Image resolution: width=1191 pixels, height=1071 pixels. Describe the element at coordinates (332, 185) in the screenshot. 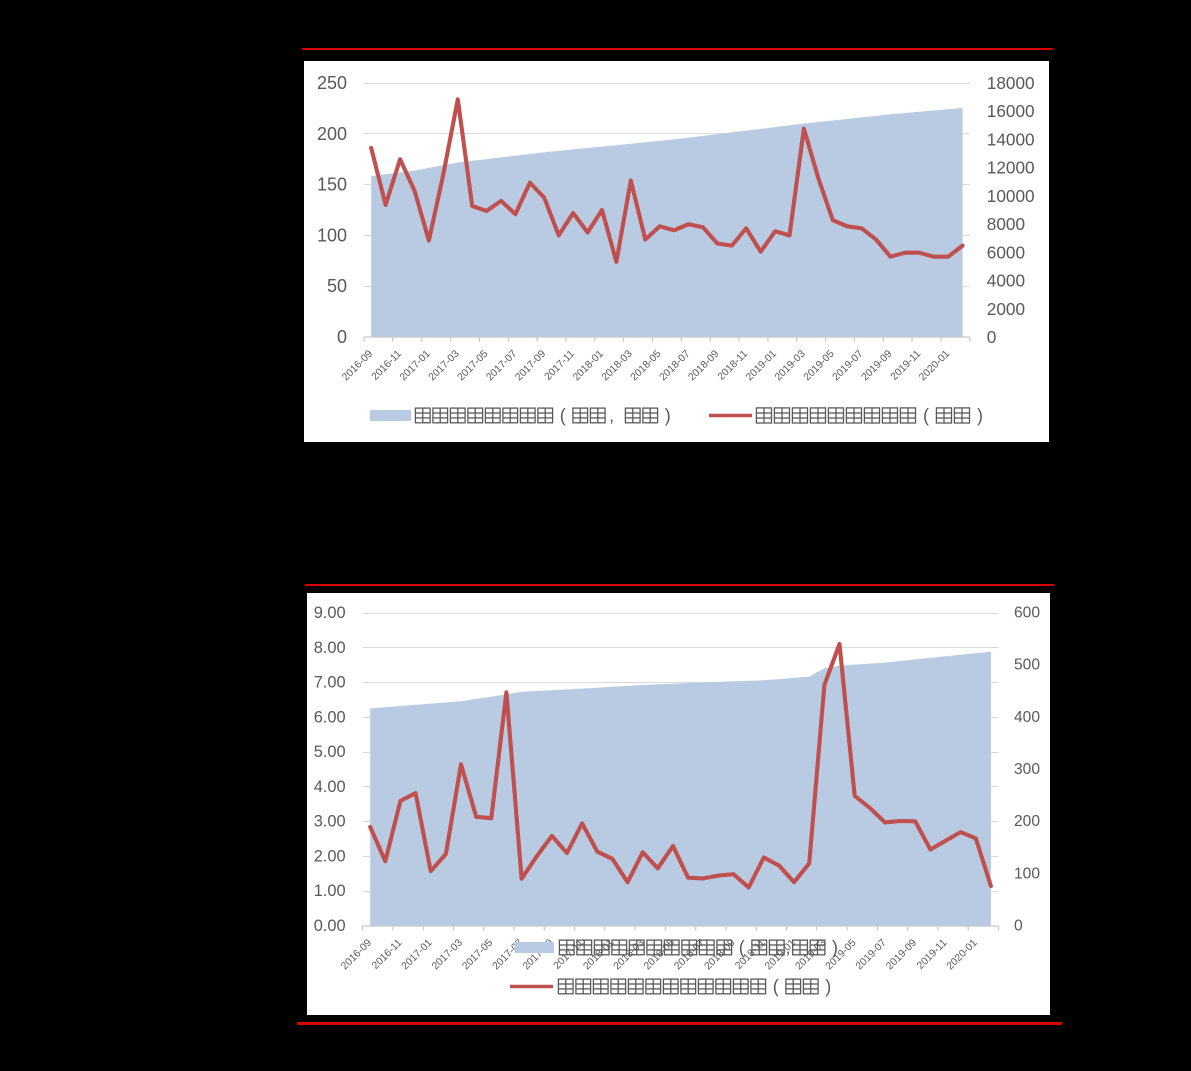

I see `svg-text: 150` at that location.